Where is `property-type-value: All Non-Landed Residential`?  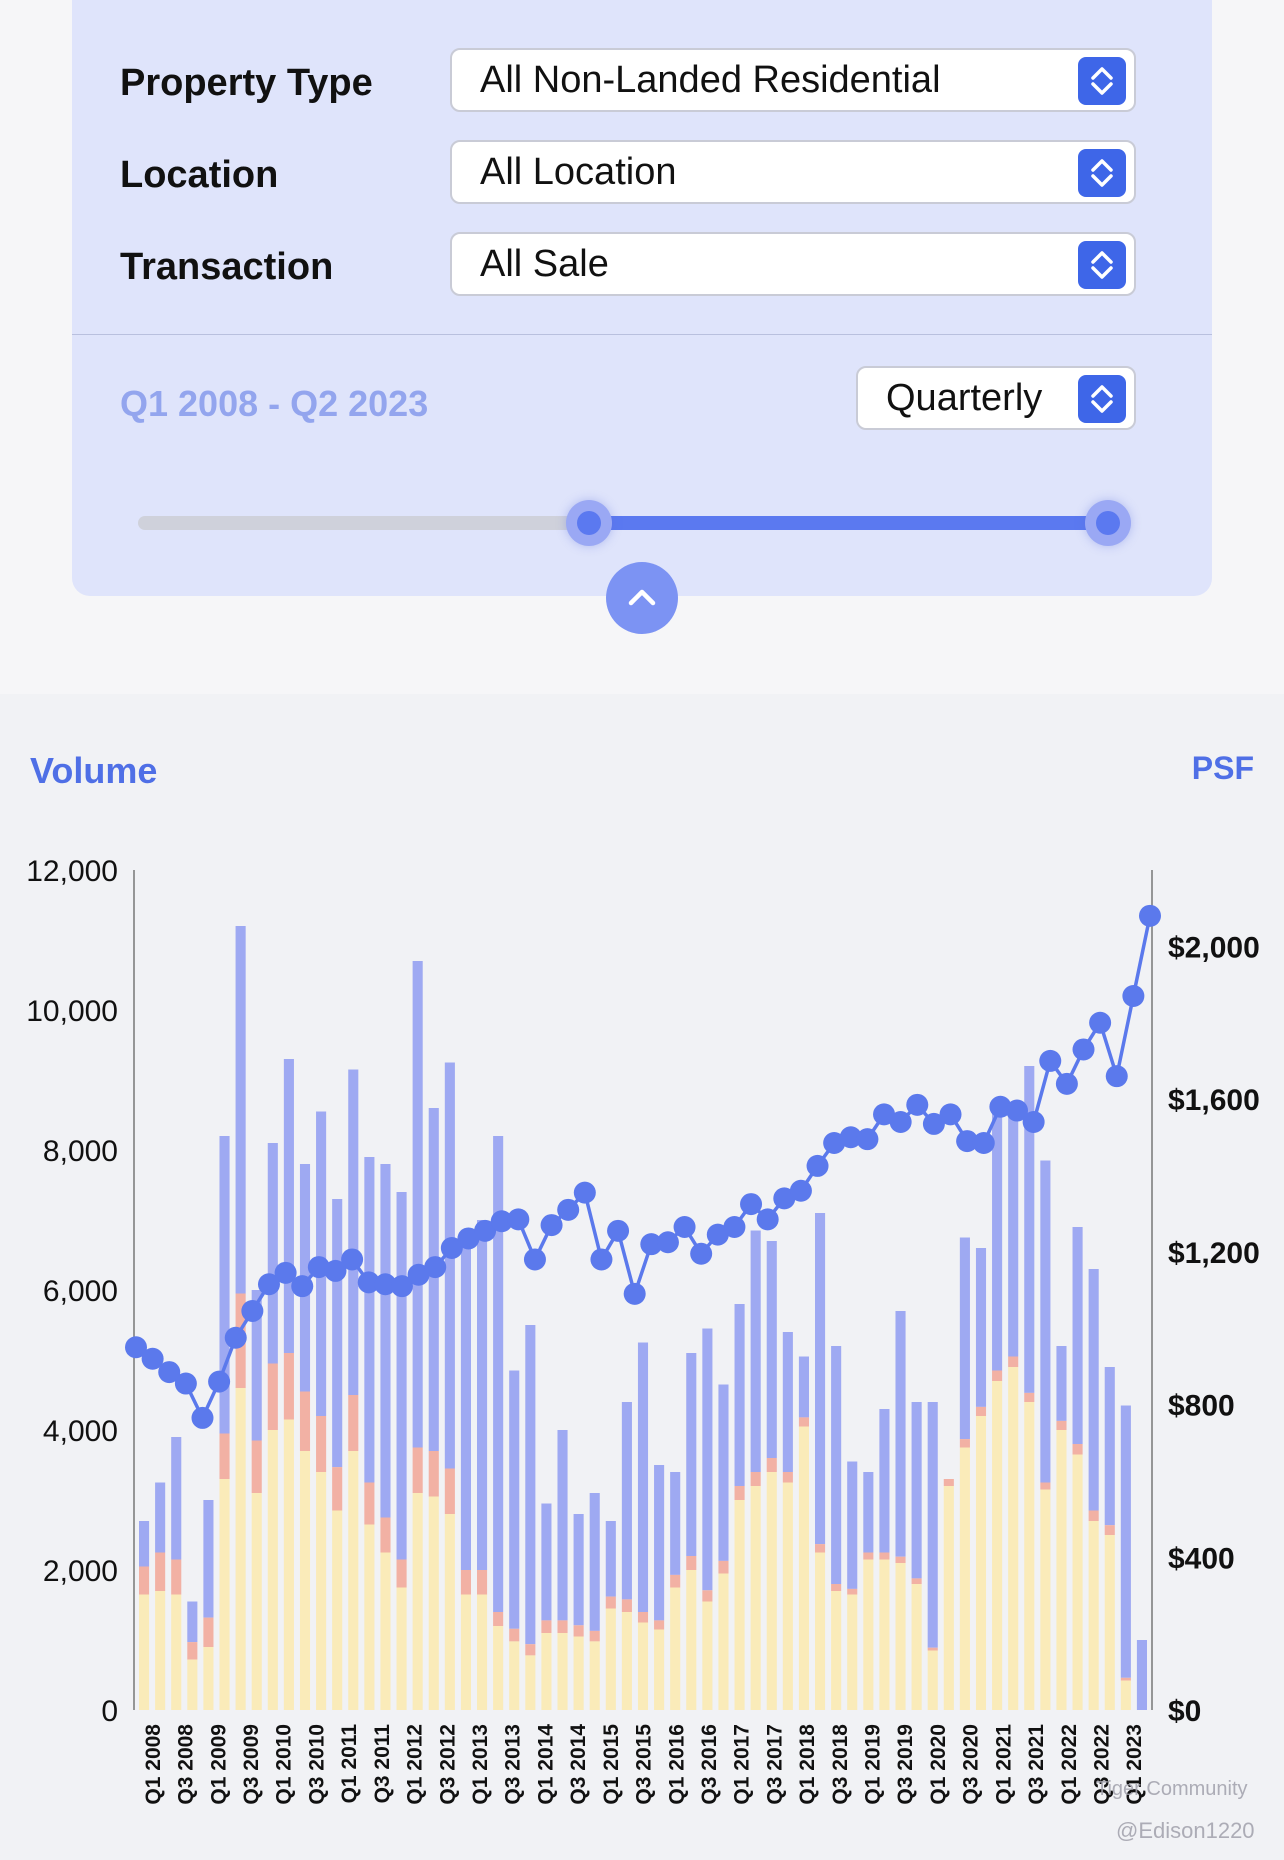
property-type-value: All Non-Landed Residential is located at coordinates (710, 80).